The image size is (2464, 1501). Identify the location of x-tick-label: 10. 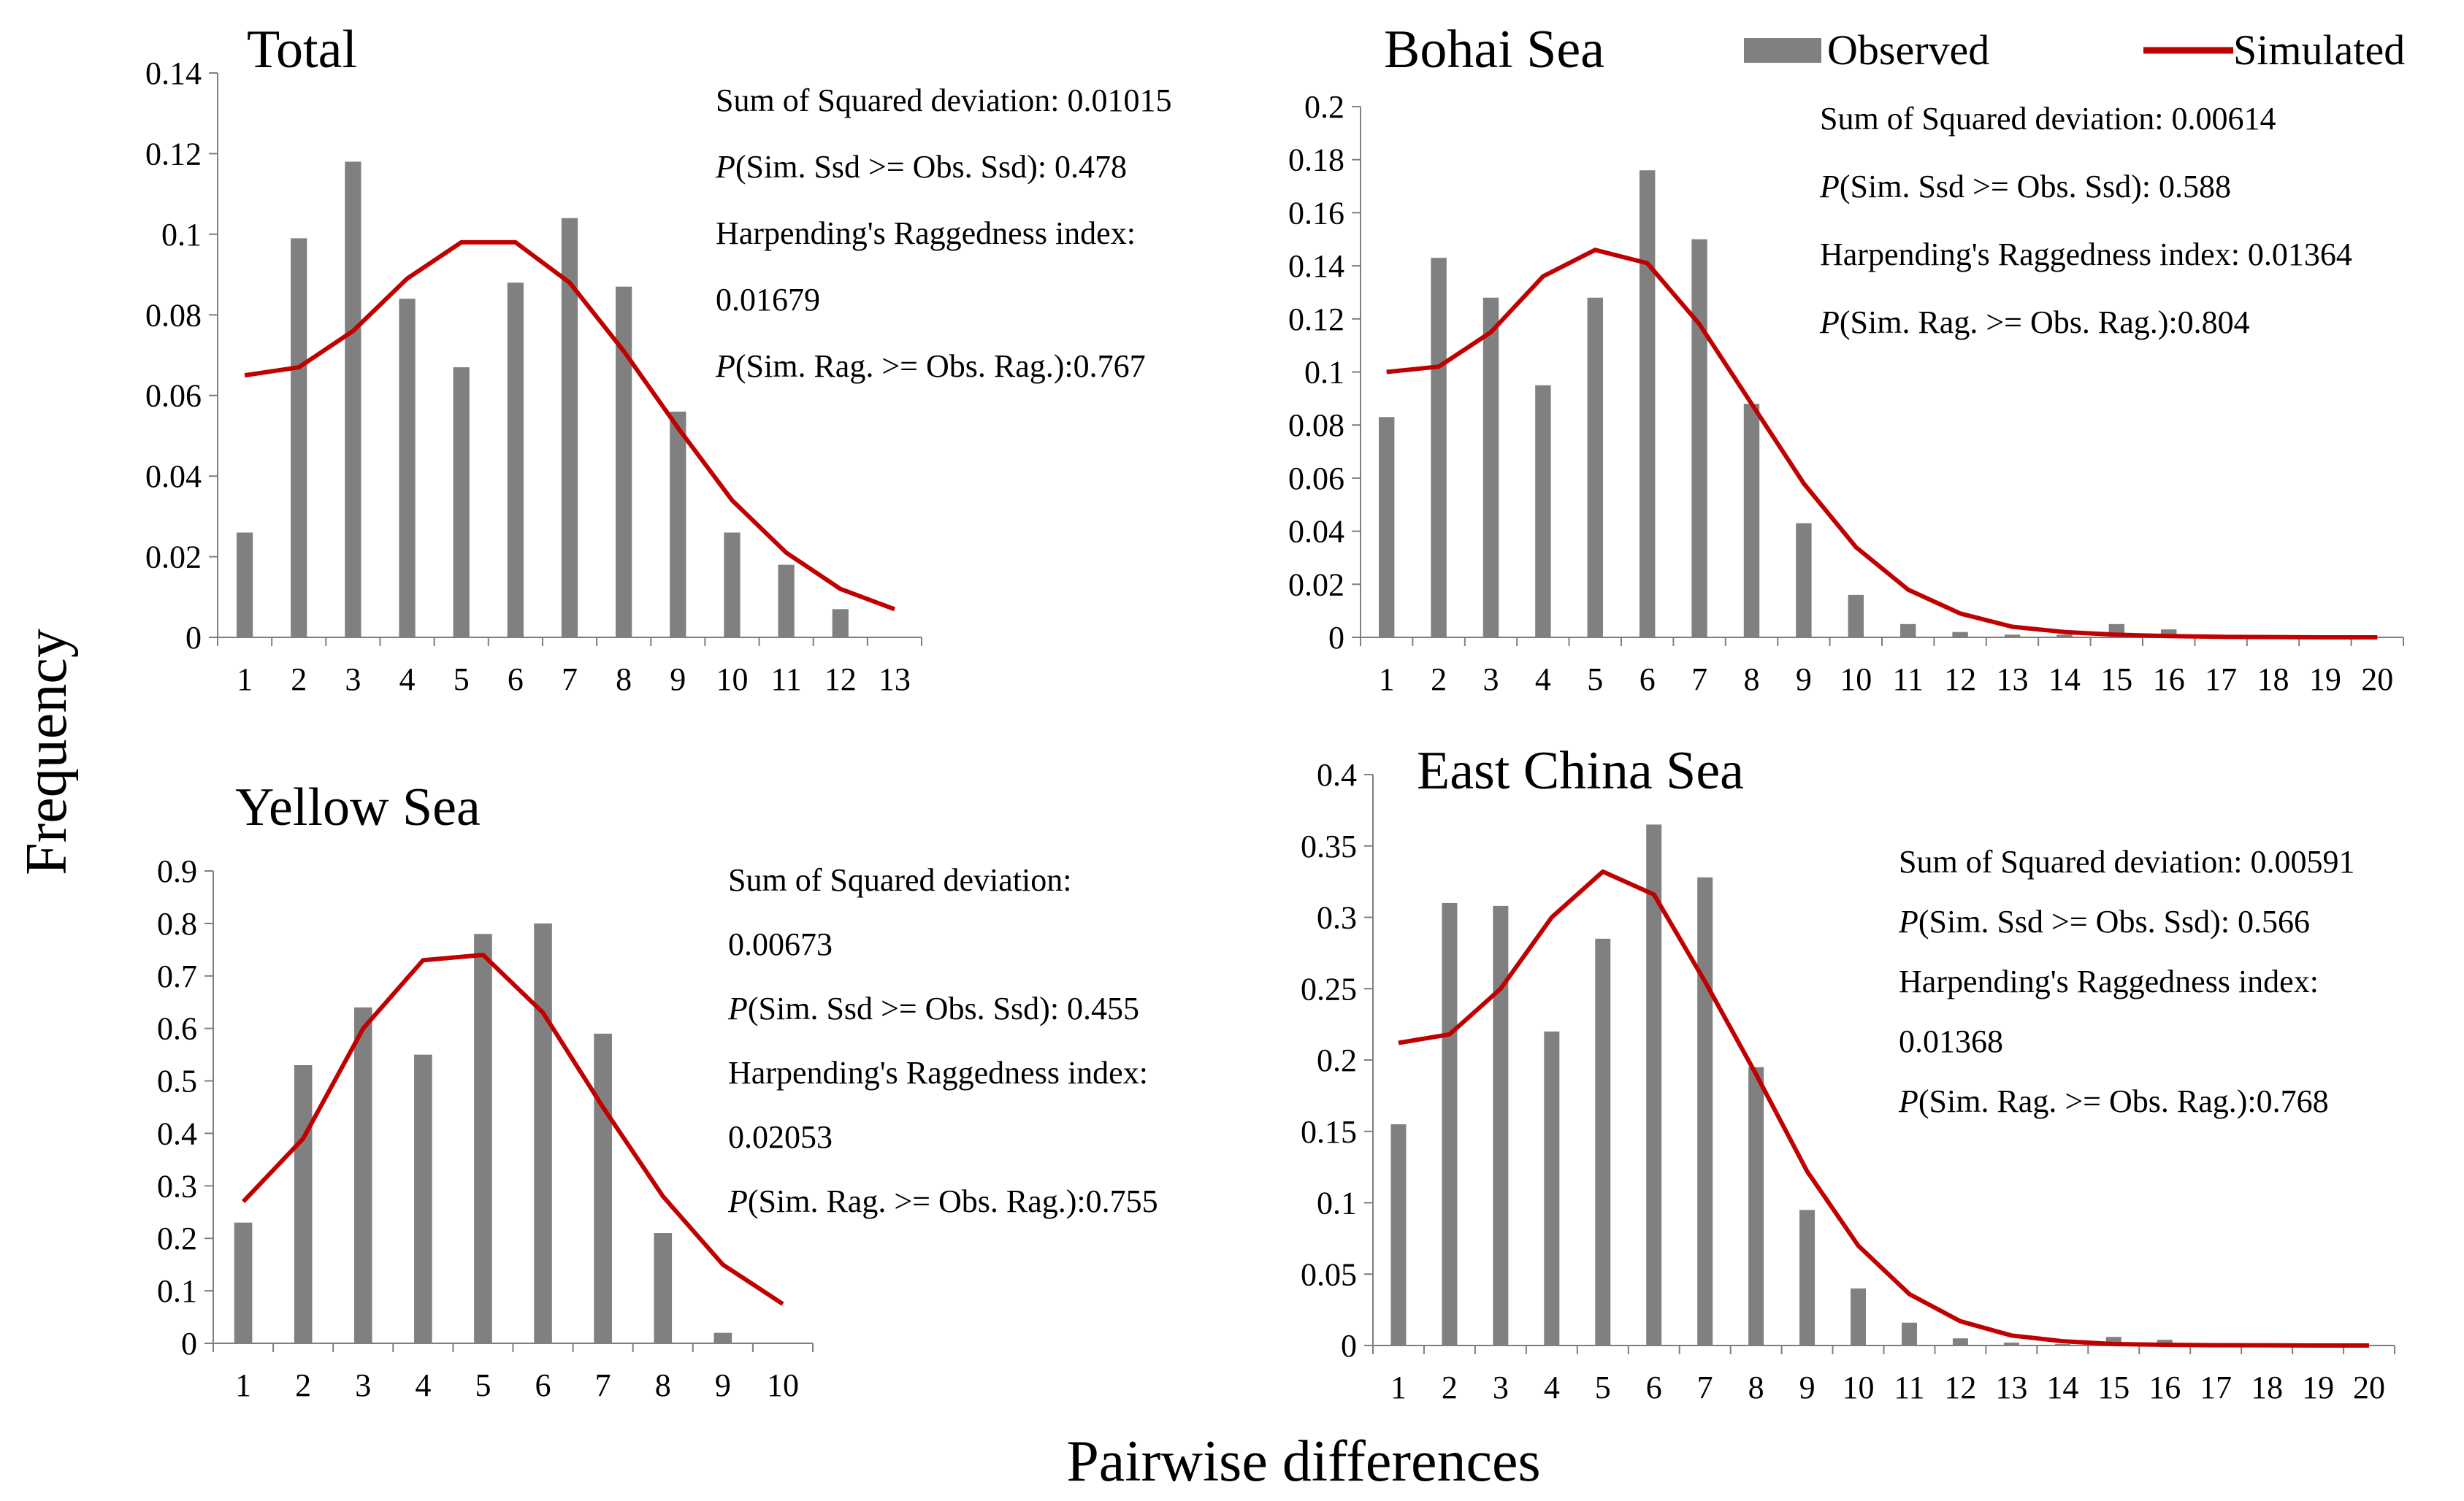
(1856, 679).